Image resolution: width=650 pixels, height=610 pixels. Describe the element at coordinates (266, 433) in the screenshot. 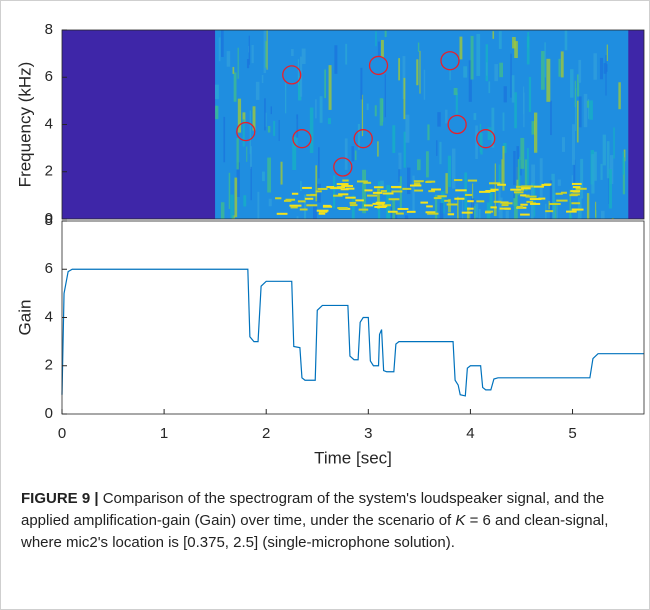

I see `x-tick-label: 2` at that location.